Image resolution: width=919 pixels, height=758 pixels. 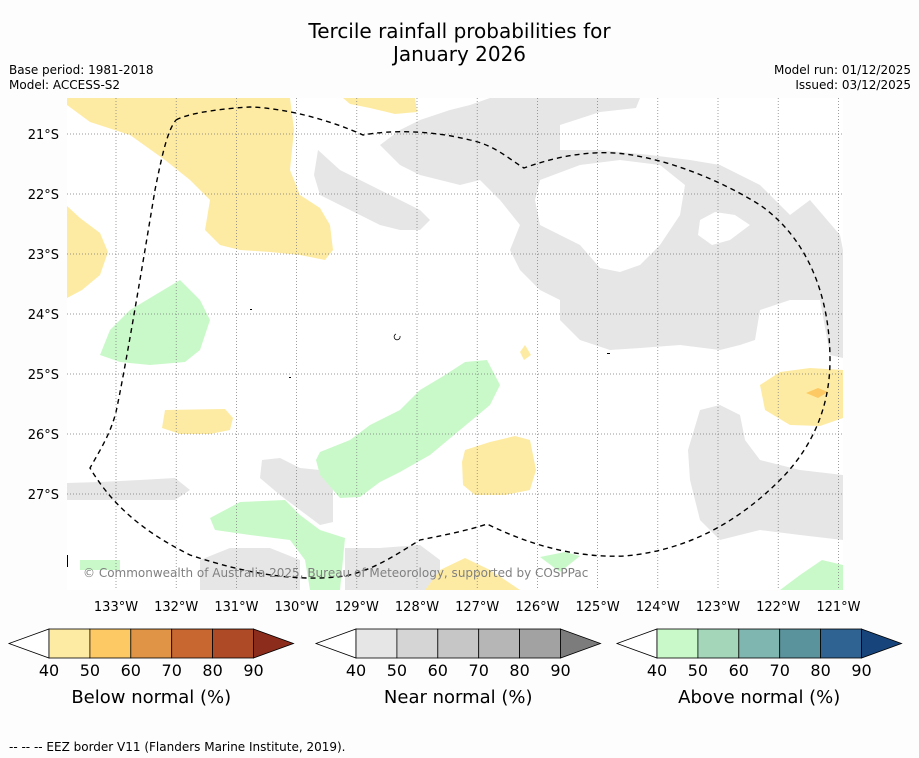 I want to click on issued-date: Issued: 03/12/2025, so click(x=853, y=85).